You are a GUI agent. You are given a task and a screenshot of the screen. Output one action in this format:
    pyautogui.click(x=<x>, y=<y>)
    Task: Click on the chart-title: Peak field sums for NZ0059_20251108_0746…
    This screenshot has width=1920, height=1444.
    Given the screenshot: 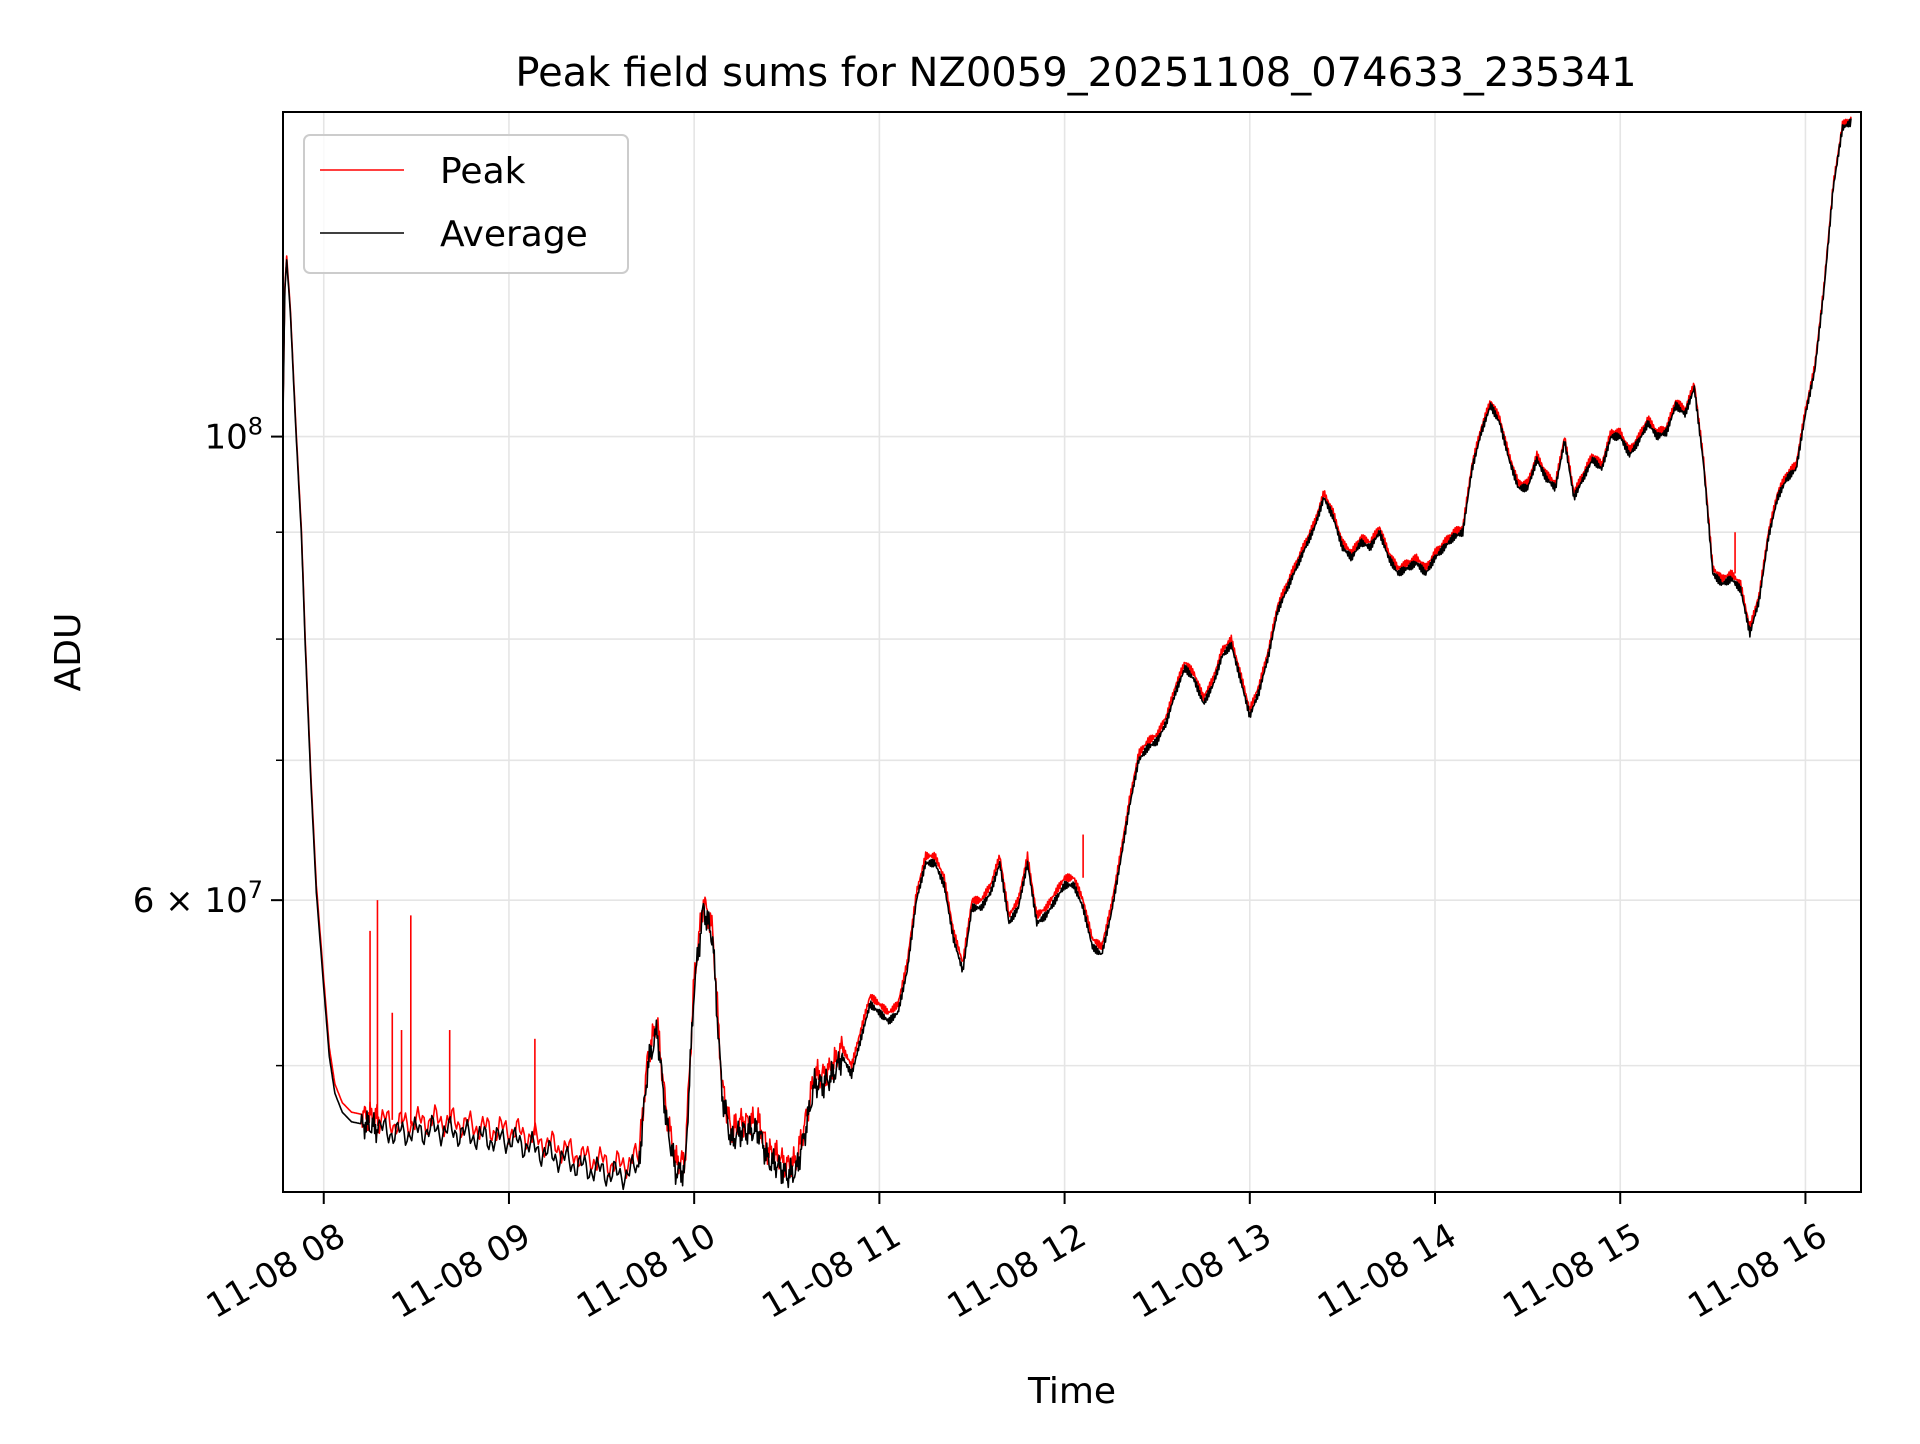 What is the action you would take?
    pyautogui.click(x=1075, y=73)
    